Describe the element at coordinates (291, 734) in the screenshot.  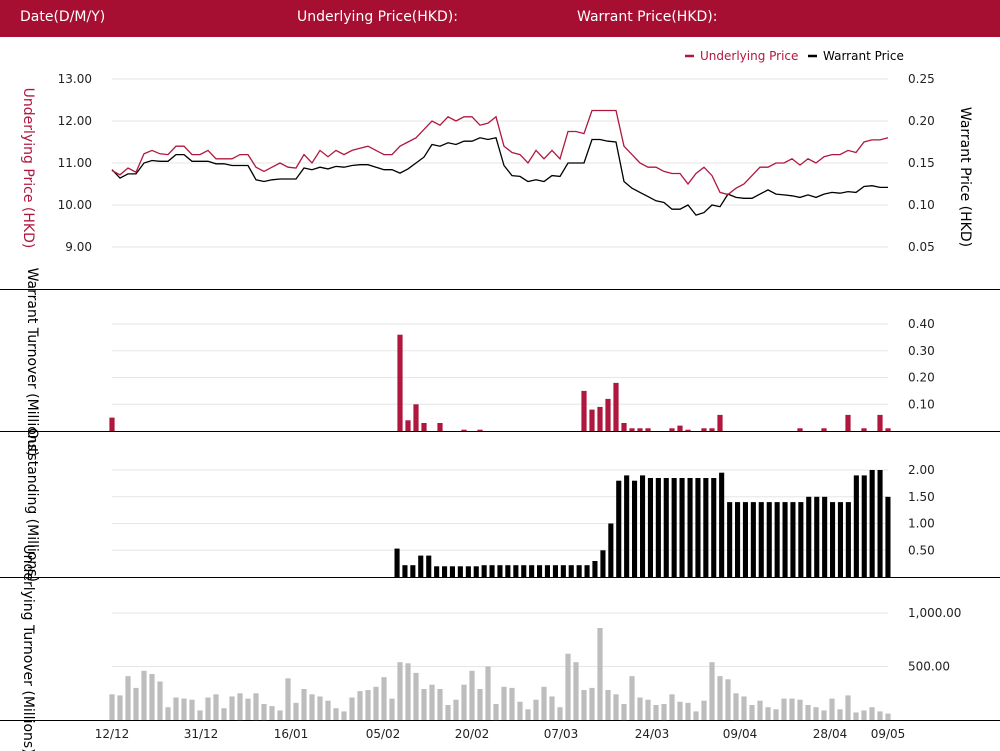
I see `x-axis-tick-label: 16/01` at that location.